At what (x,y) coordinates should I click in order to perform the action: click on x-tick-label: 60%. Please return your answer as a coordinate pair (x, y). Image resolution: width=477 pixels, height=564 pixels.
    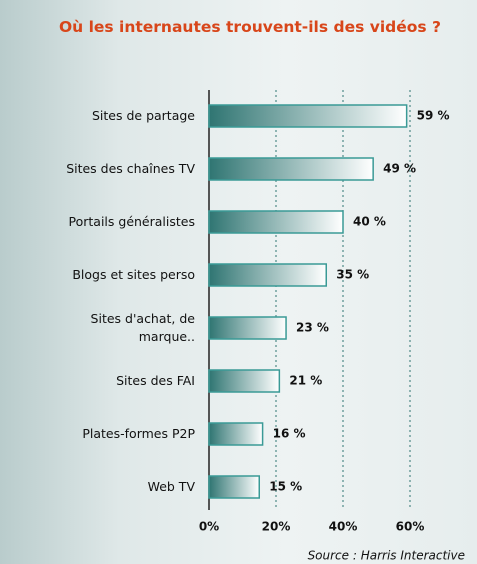
    Looking at the image, I should click on (410, 527).